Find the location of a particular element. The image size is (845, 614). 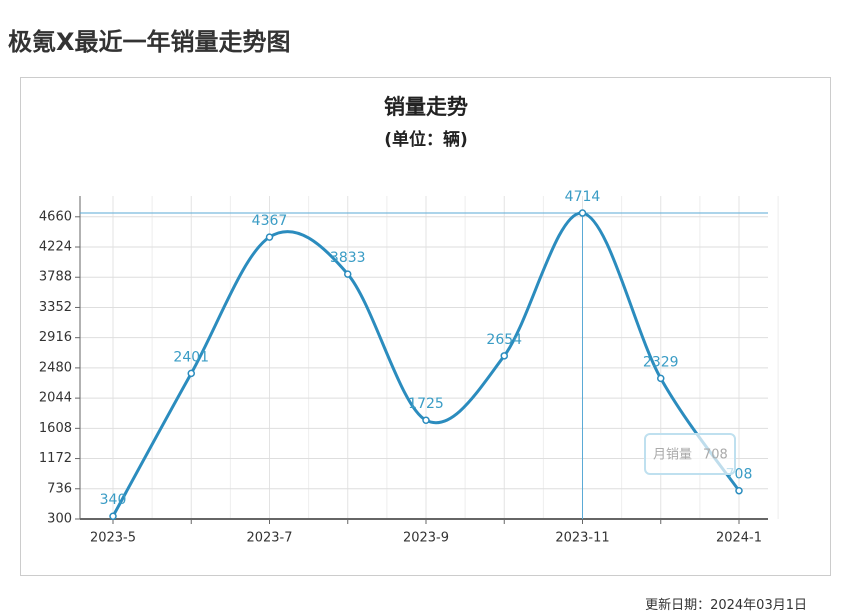

x-tick-label: 2023-11 is located at coordinates (582, 538).